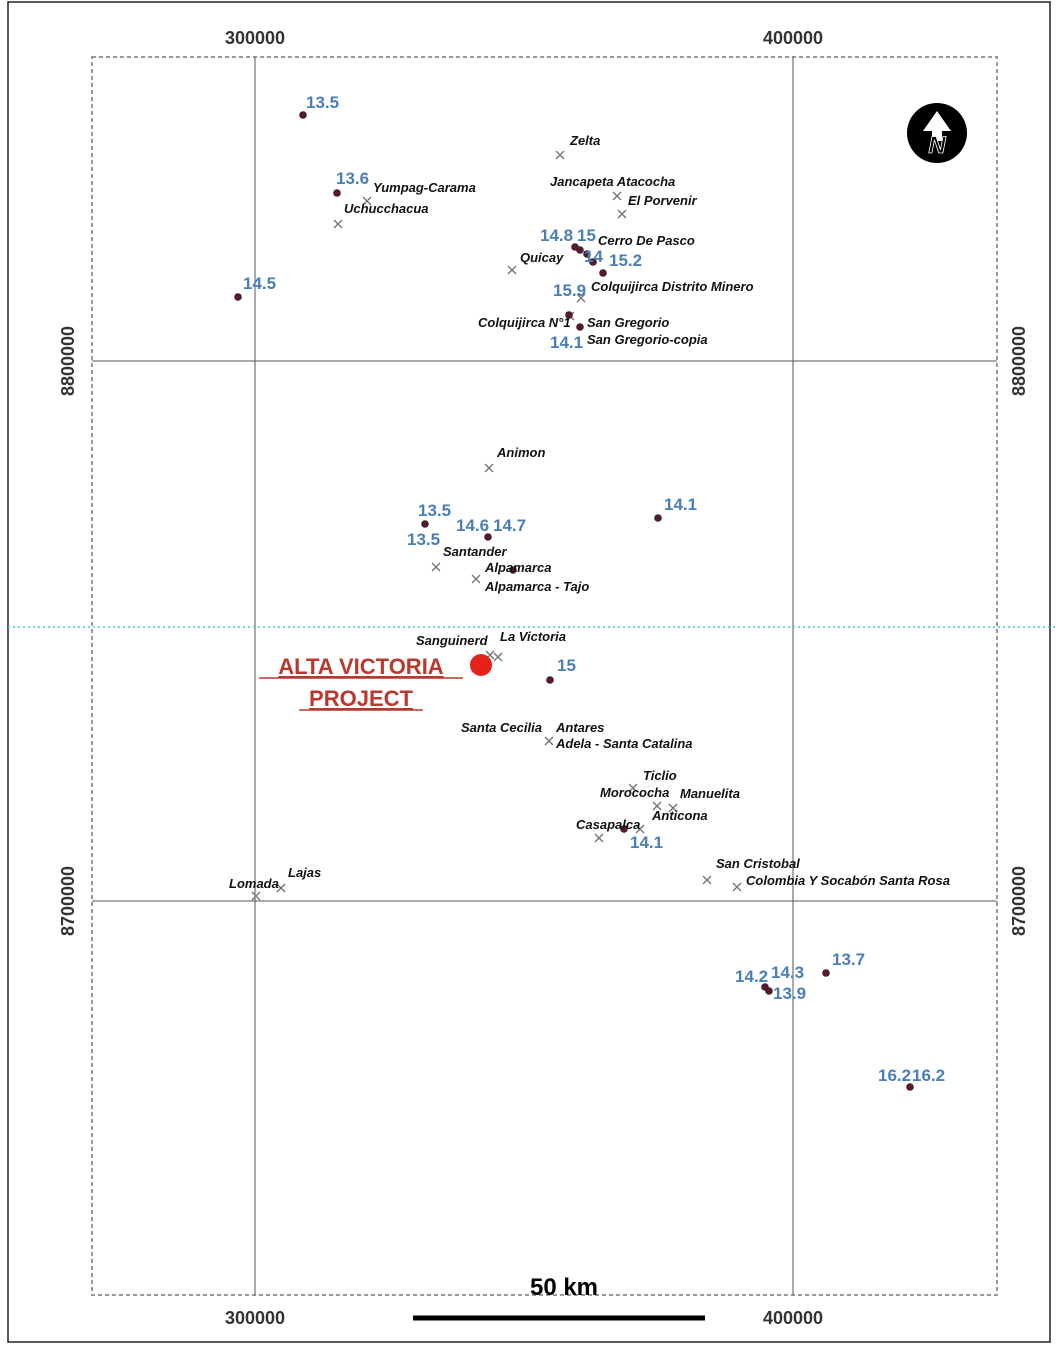 The height and width of the screenshot is (1345, 1058). I want to click on mine-label-colquijirca-distrito-minero: Colquijirca Distrito Minero, so click(672, 286).